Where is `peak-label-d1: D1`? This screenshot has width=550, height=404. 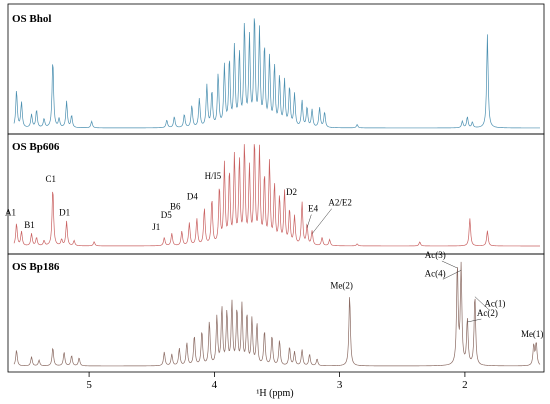 peak-label-d1: D1 is located at coordinates (64, 213).